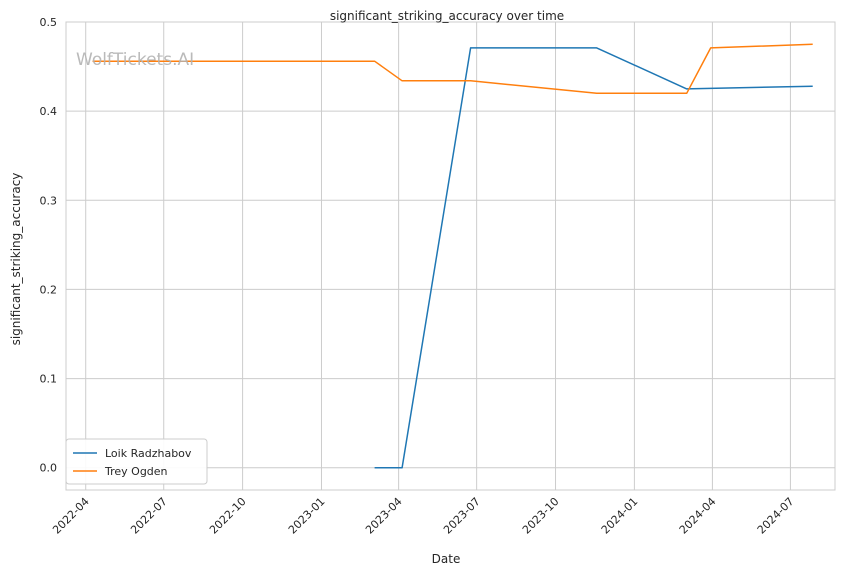 The height and width of the screenshot is (575, 844). I want to click on legend-label-trey: Trey Ogden, so click(136, 471).